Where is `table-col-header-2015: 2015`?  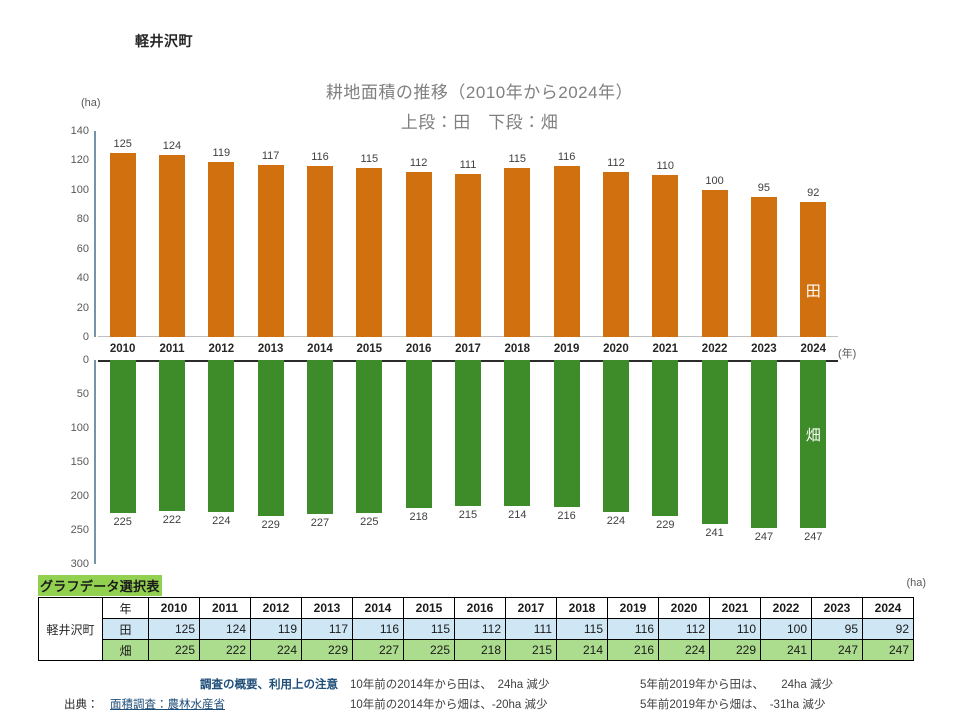 table-col-header-2015: 2015 is located at coordinates (429, 608).